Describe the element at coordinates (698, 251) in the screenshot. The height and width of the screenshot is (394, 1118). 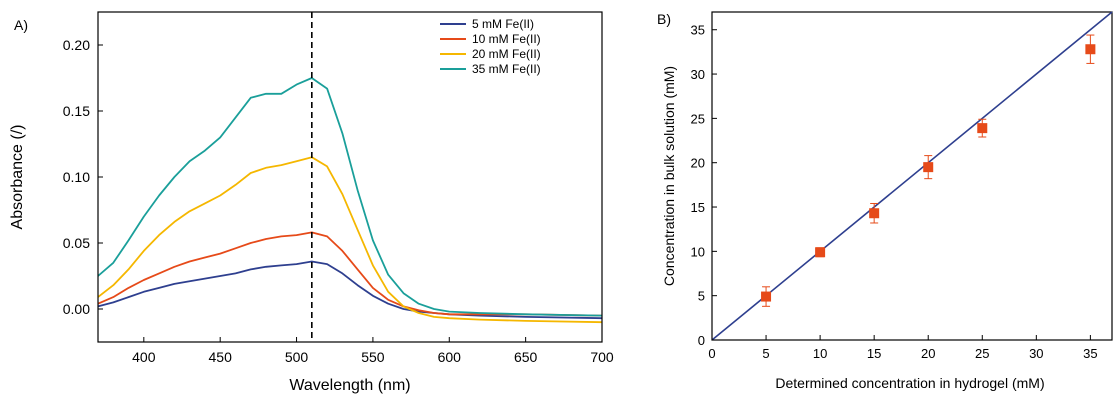
I see `y-tick-label: 10` at that location.